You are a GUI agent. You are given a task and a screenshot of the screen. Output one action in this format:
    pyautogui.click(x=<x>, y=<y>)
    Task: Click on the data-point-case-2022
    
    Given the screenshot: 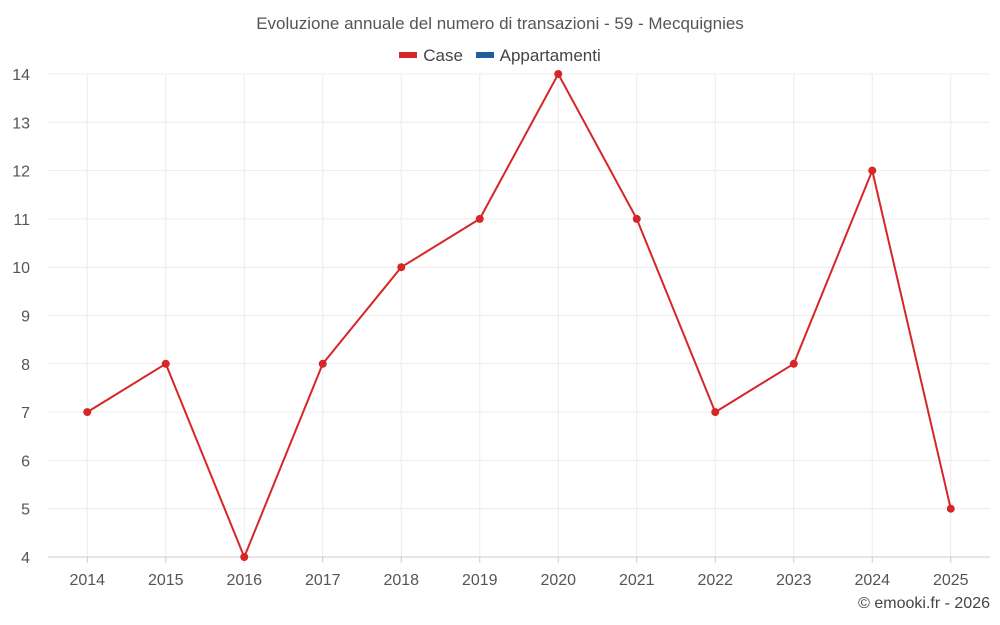 What is the action you would take?
    pyautogui.click(x=715, y=412)
    